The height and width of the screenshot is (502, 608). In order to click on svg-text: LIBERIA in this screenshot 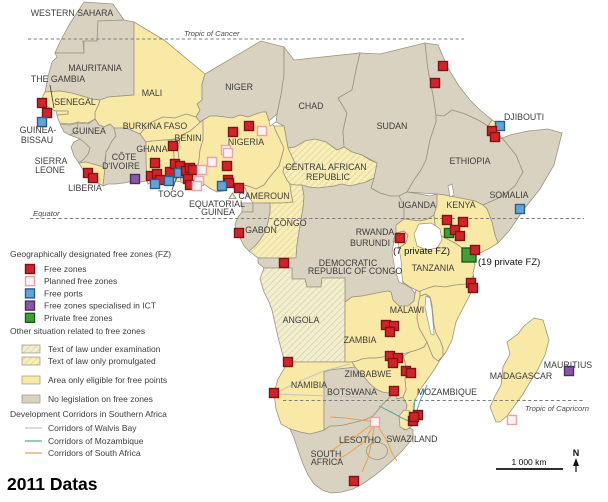, I will do `click(85, 188)`.